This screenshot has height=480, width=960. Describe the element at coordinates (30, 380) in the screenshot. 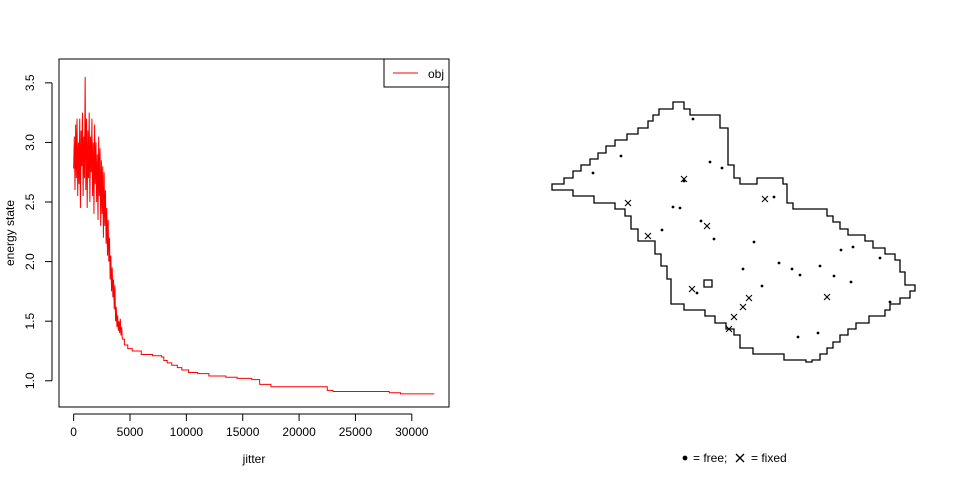

I see `y-tick-label: 1.0` at that location.